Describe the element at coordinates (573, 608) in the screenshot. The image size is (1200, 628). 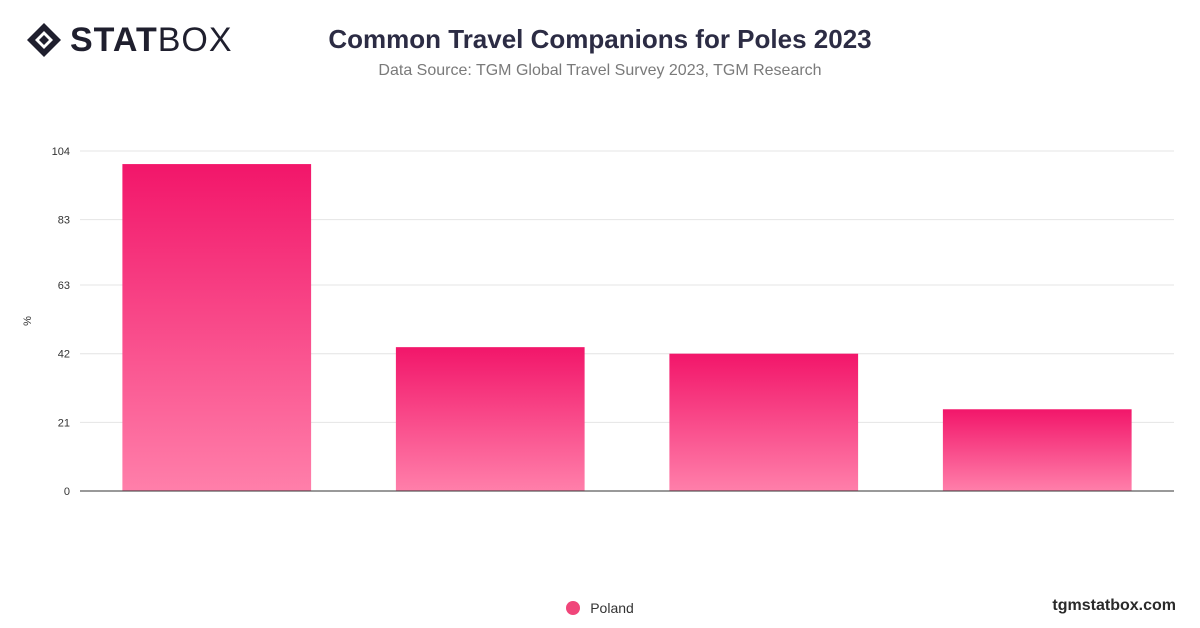
I see `legend-swatch-icon` at that location.